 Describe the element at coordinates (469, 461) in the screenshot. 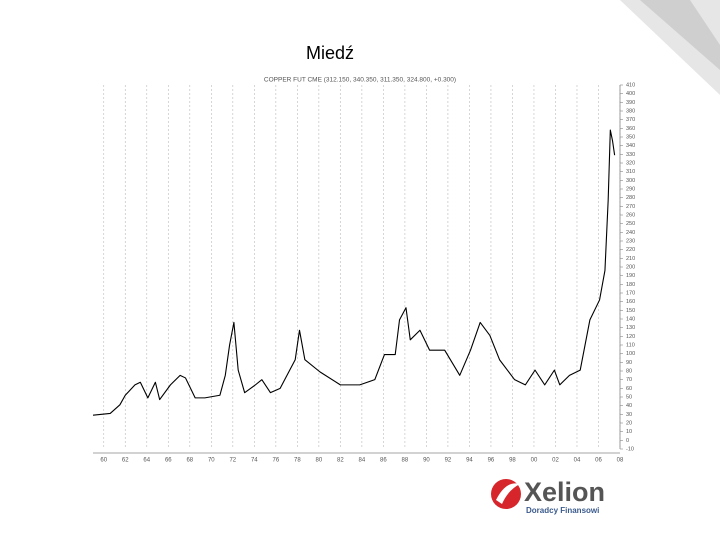

I see `x-tick-label: 94` at that location.